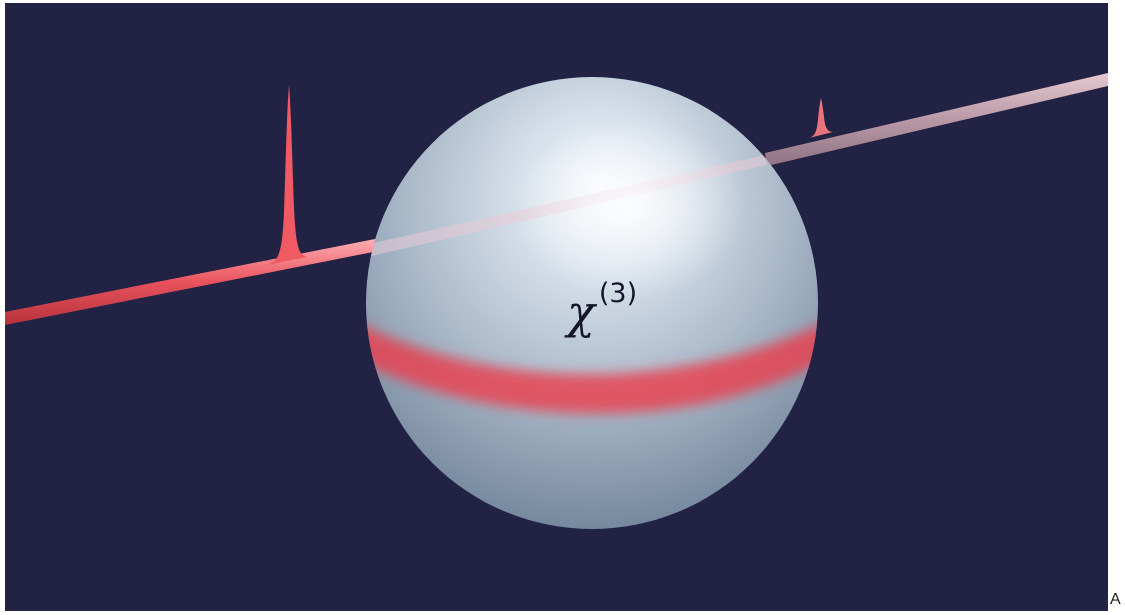  I want to click on panel-letter: A, so click(1115, 599).